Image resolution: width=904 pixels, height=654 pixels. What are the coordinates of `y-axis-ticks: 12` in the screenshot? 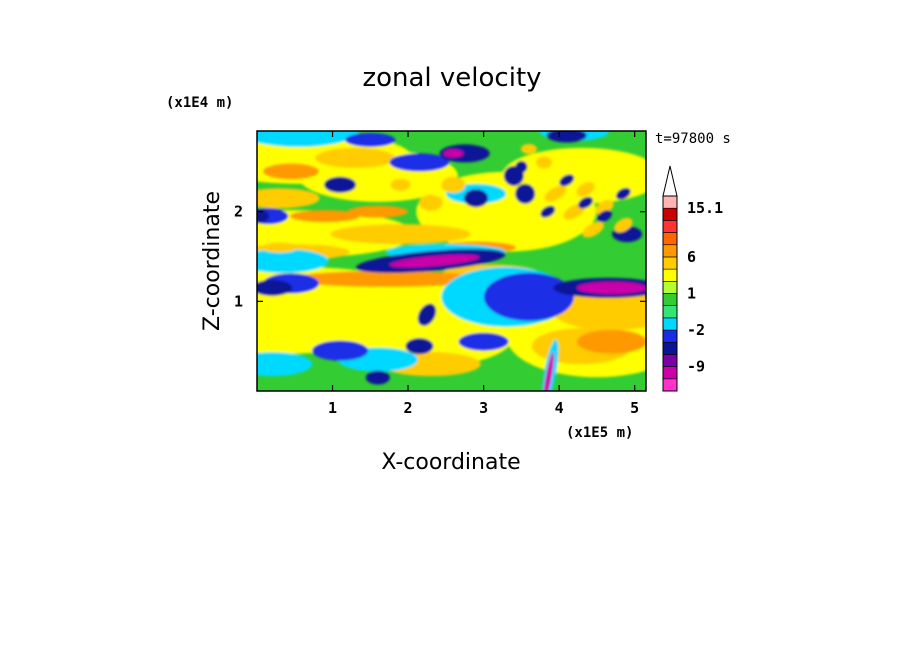 It's located at (440, 256).